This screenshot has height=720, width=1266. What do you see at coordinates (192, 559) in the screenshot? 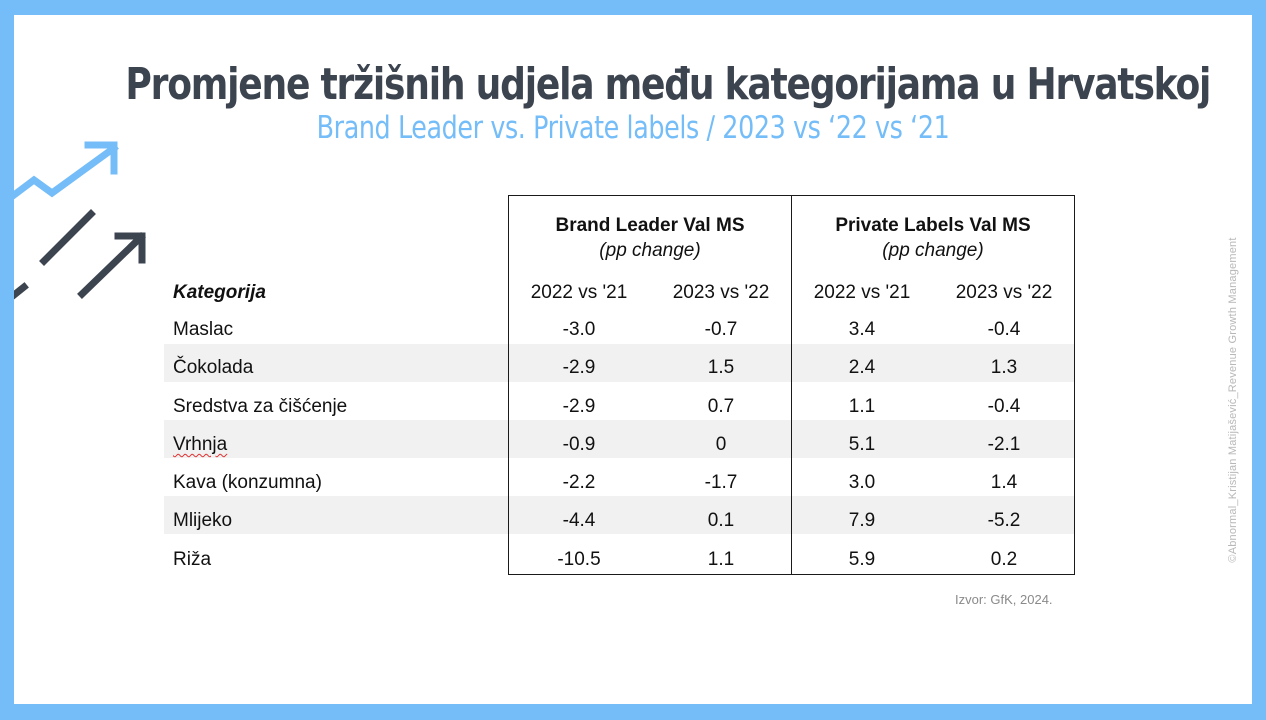
I see `row-label: Riža` at bounding box center [192, 559].